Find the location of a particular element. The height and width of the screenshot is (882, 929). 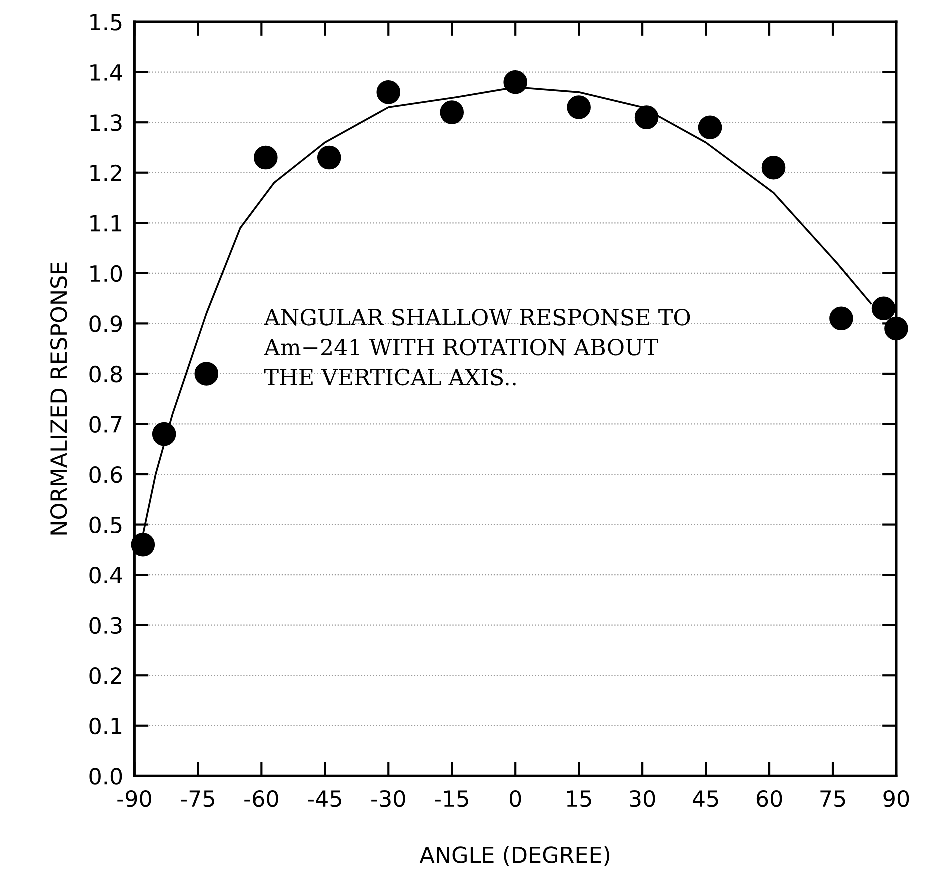

x-tick-label: -60 is located at coordinates (261, 799).